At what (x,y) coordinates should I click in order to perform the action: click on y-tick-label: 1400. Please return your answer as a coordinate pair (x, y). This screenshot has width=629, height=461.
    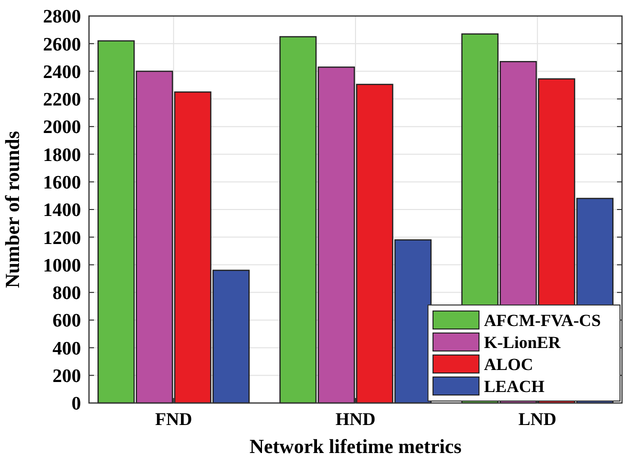
    Looking at the image, I should click on (62, 211).